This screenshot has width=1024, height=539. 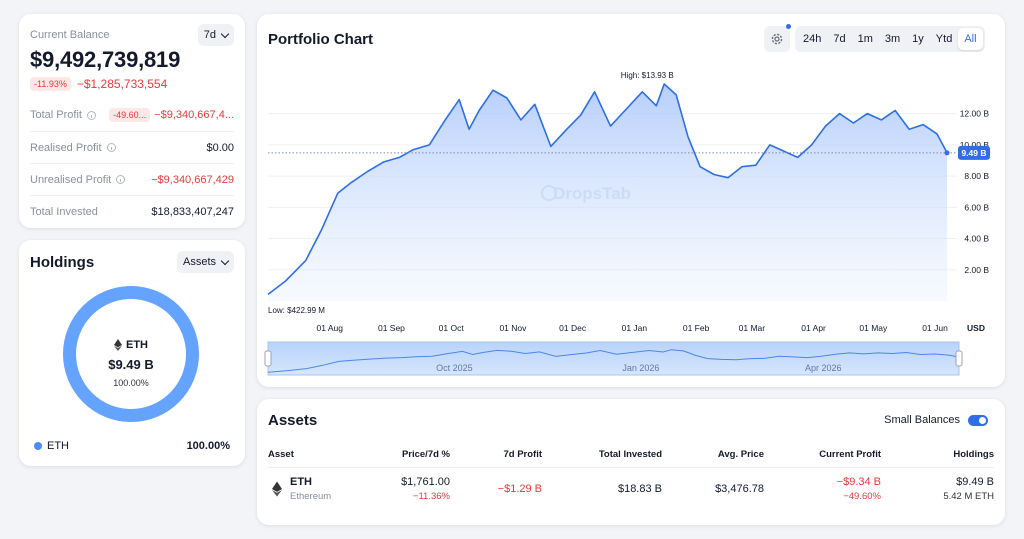 What do you see at coordinates (573, 328) in the screenshot?
I see `x-tick-label: 01 Dec` at bounding box center [573, 328].